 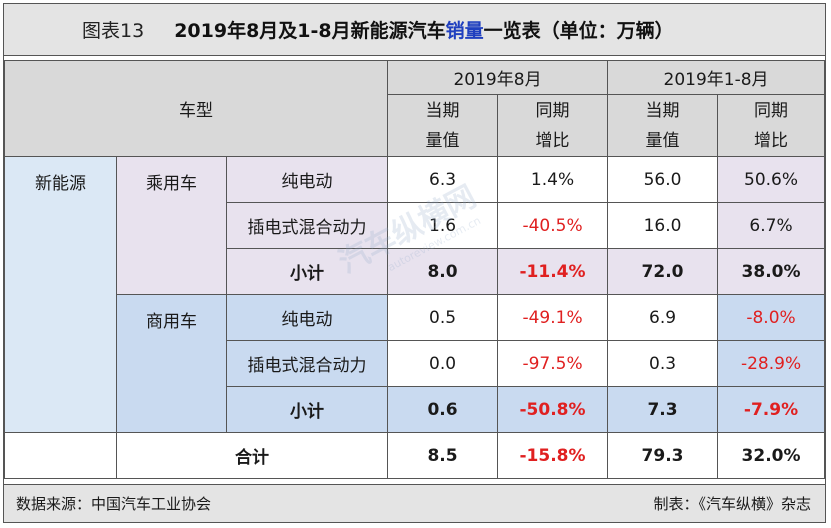 I want to click on cell-yoy: -50.8%, so click(x=553, y=409).